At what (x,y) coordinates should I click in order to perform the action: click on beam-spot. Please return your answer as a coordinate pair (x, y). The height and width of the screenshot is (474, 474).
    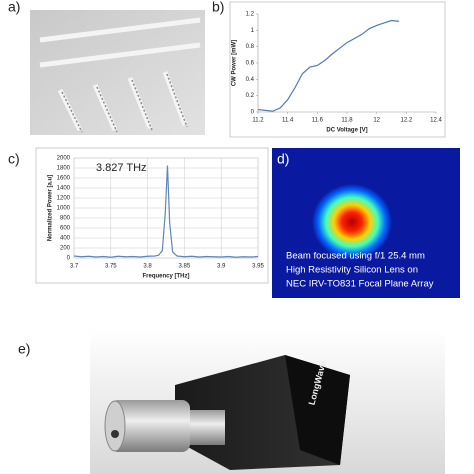
    Looking at the image, I should click on (352, 222).